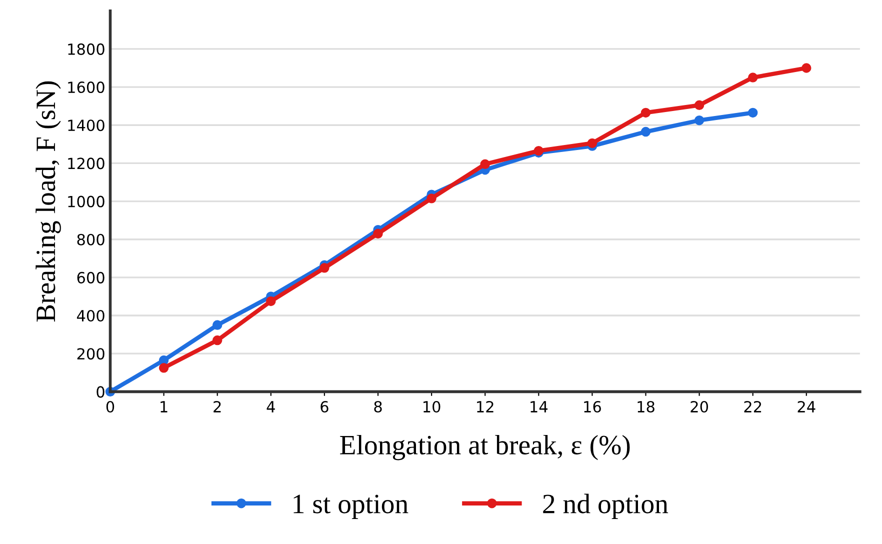 The height and width of the screenshot is (544, 882). Describe the element at coordinates (90, 278) in the screenshot. I see `y-tick-label: 600` at that location.